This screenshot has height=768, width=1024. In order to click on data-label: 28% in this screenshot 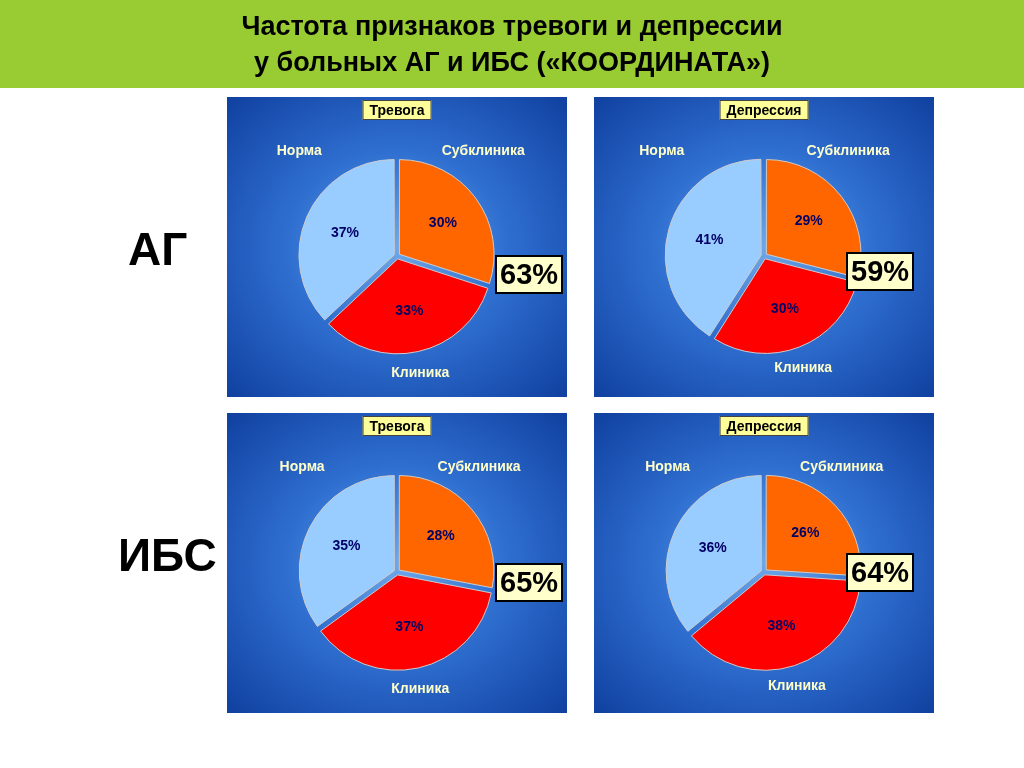, I will do `click(441, 534)`.